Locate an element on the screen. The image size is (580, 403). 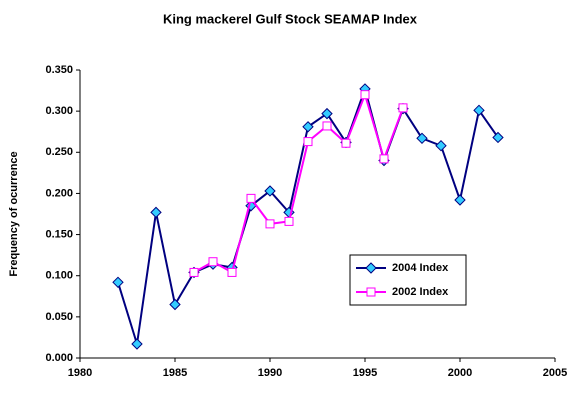
x-tick-label: 1980 is located at coordinates (80, 373).